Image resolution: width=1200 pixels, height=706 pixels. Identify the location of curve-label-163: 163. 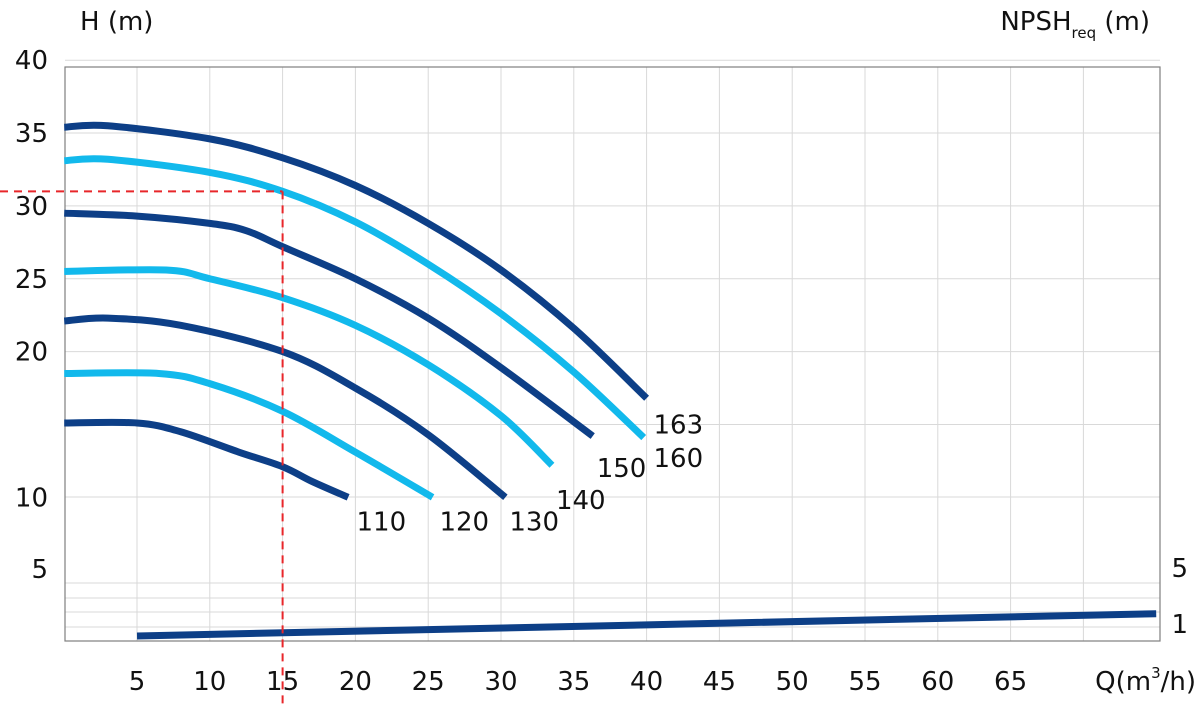
(679, 425).